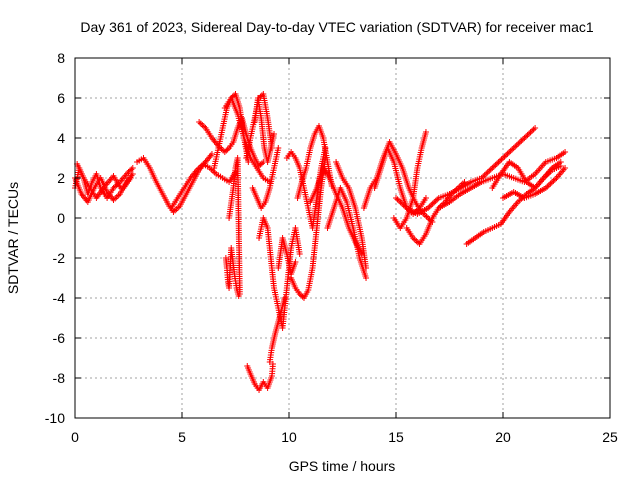  I want to click on y-tick-label: -10, so click(55, 418).